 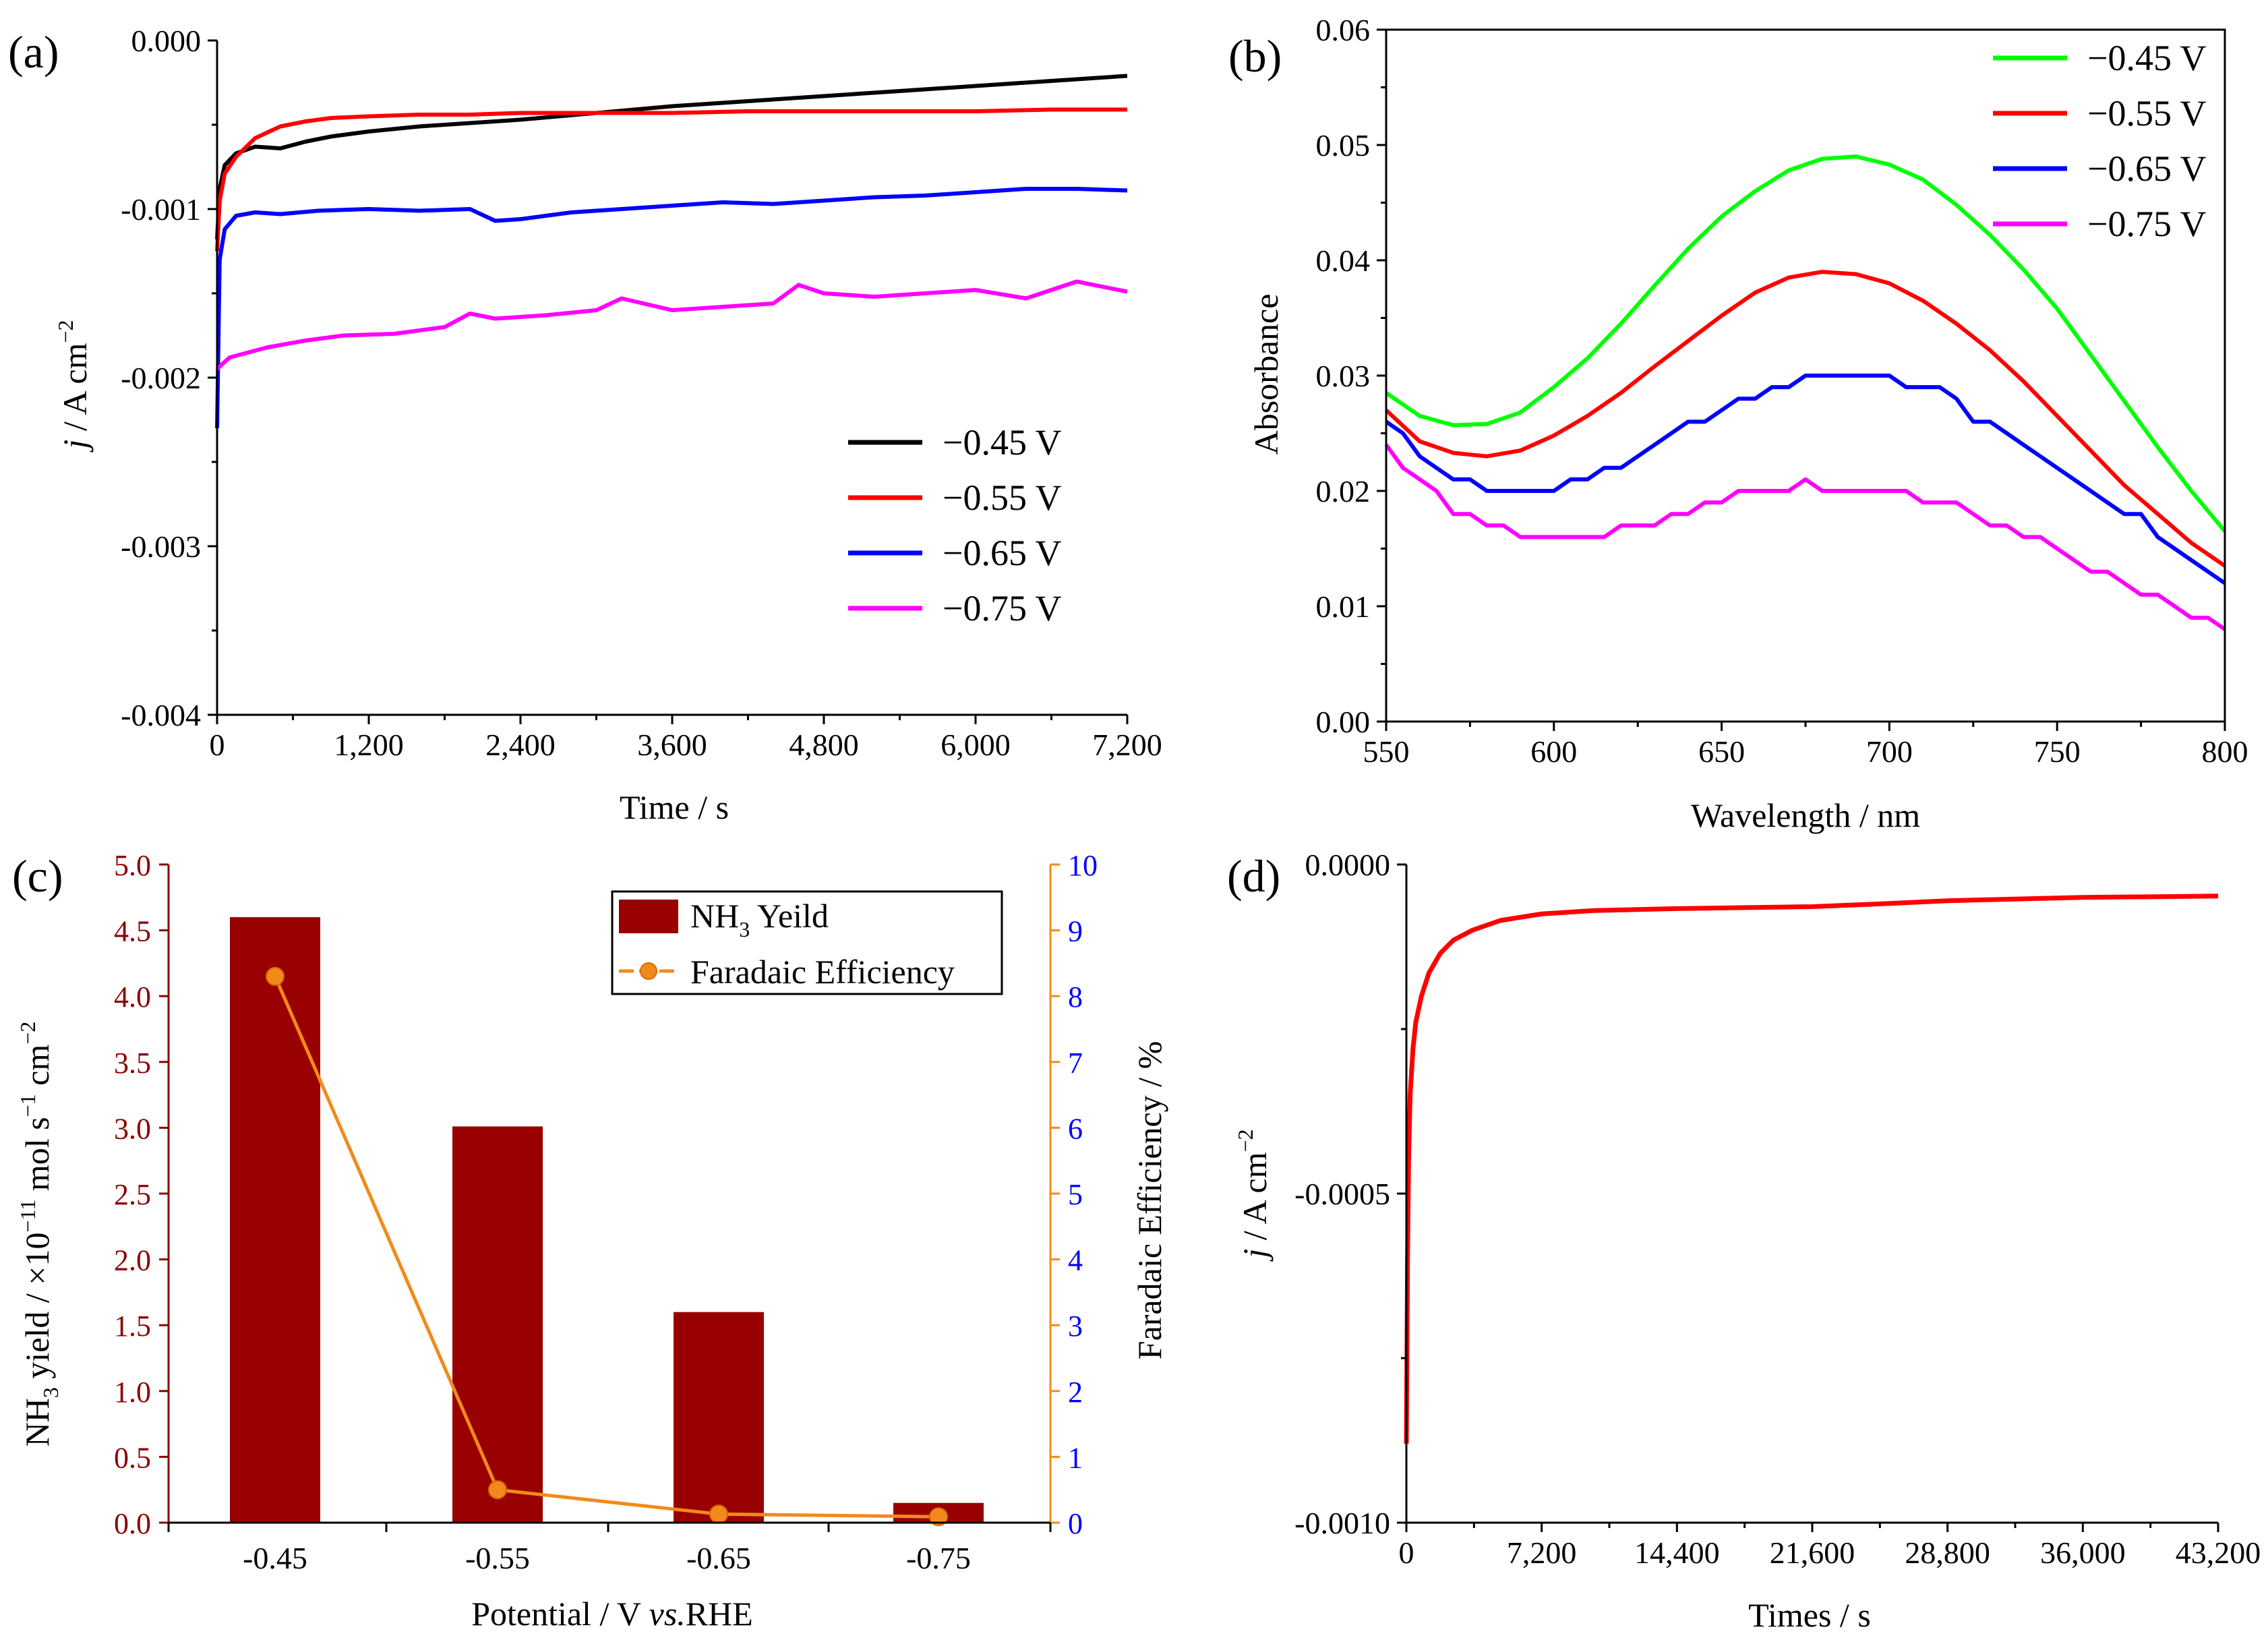 I want to click on legend-label-nh3-yield: NH3 Yeild, so click(x=759, y=919).